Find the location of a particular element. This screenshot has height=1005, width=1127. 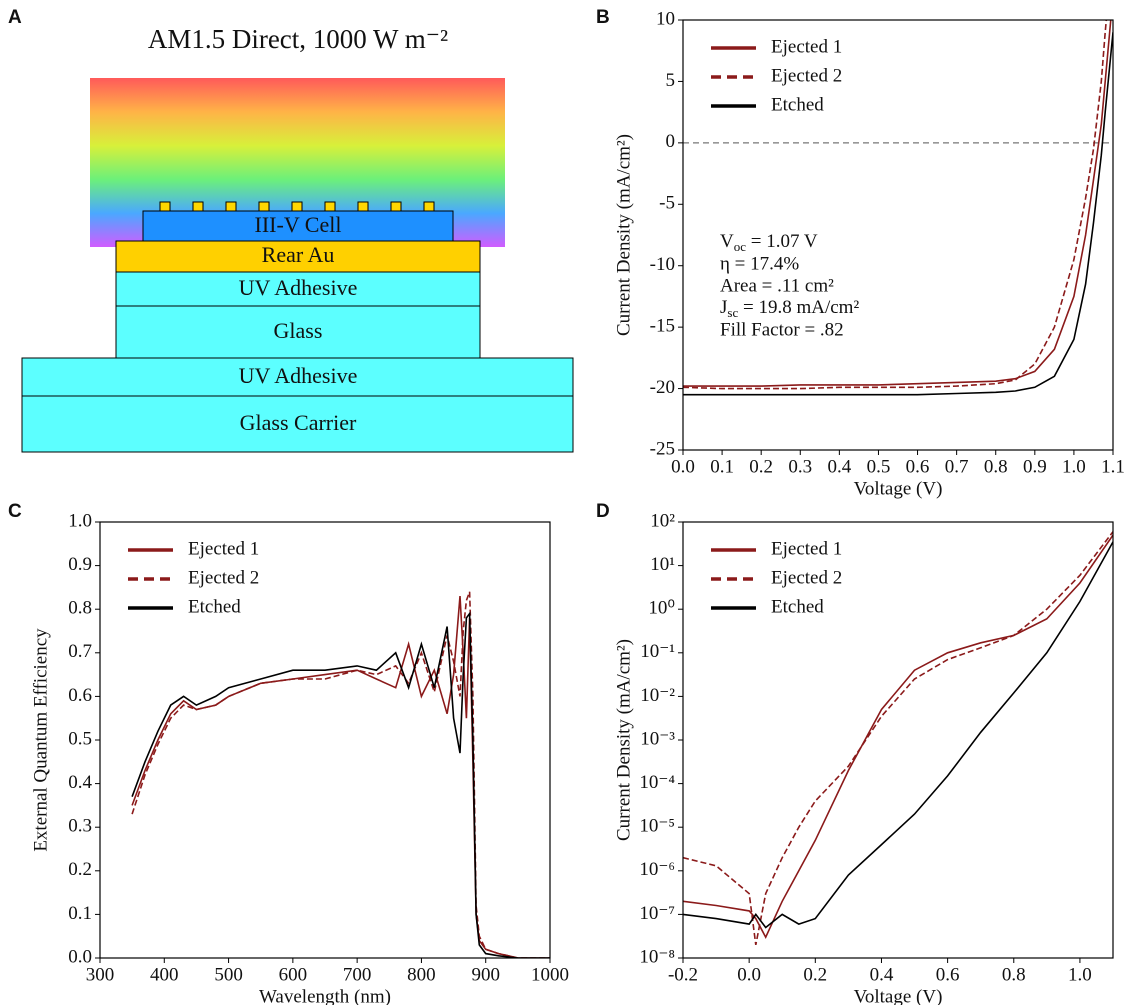

y-tick-label: 0.1 is located at coordinates (80, 913).